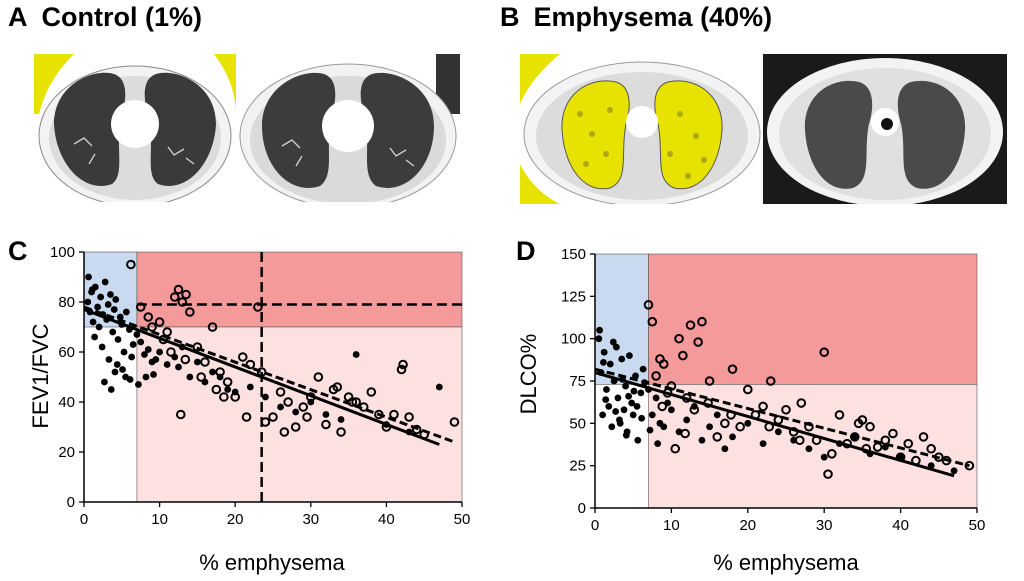 This screenshot has height=581, width=1024. What do you see at coordinates (653, 17) in the screenshot?
I see `panel-b-caption: Emphysema (40%)` at bounding box center [653, 17].